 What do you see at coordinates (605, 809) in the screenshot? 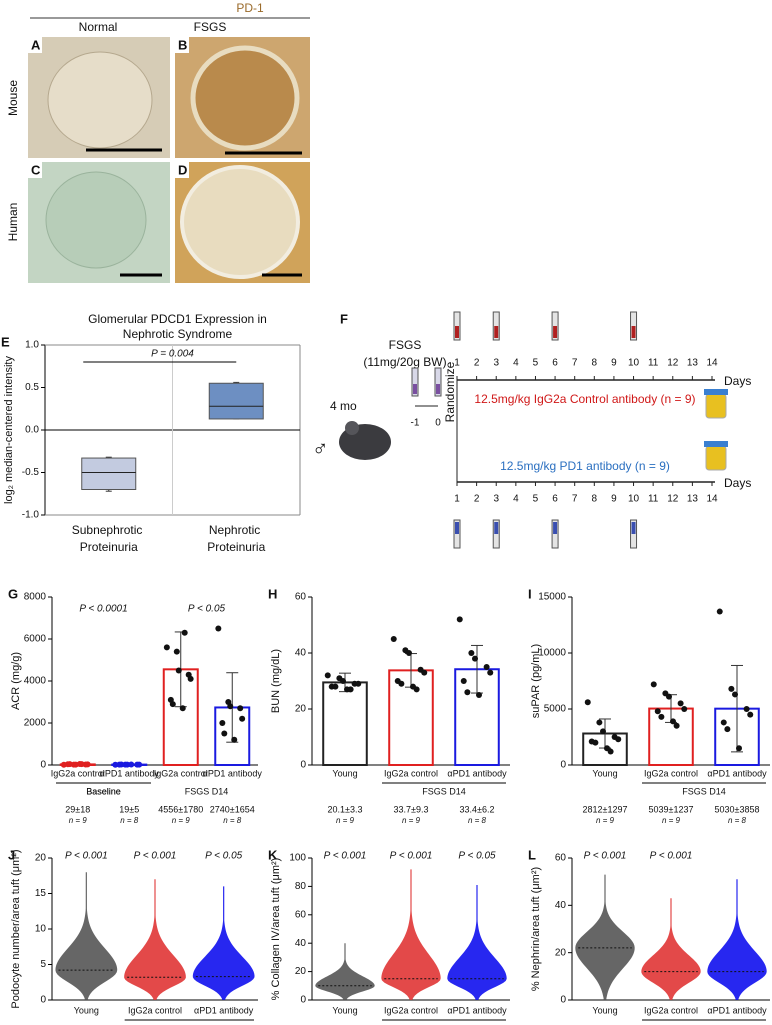
I see `summary-label: 2812±1297` at bounding box center [605, 809].